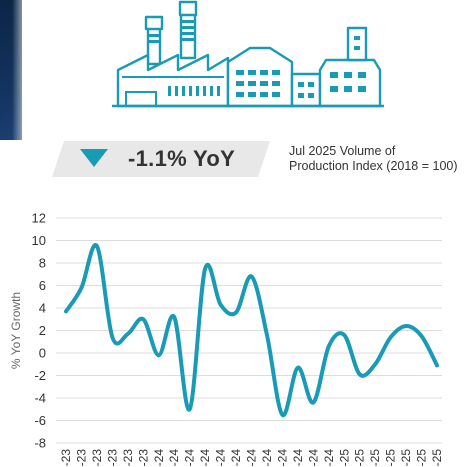 The image size is (474, 467). What do you see at coordinates (248, 54) in the screenshot?
I see `factory-icon` at bounding box center [248, 54].